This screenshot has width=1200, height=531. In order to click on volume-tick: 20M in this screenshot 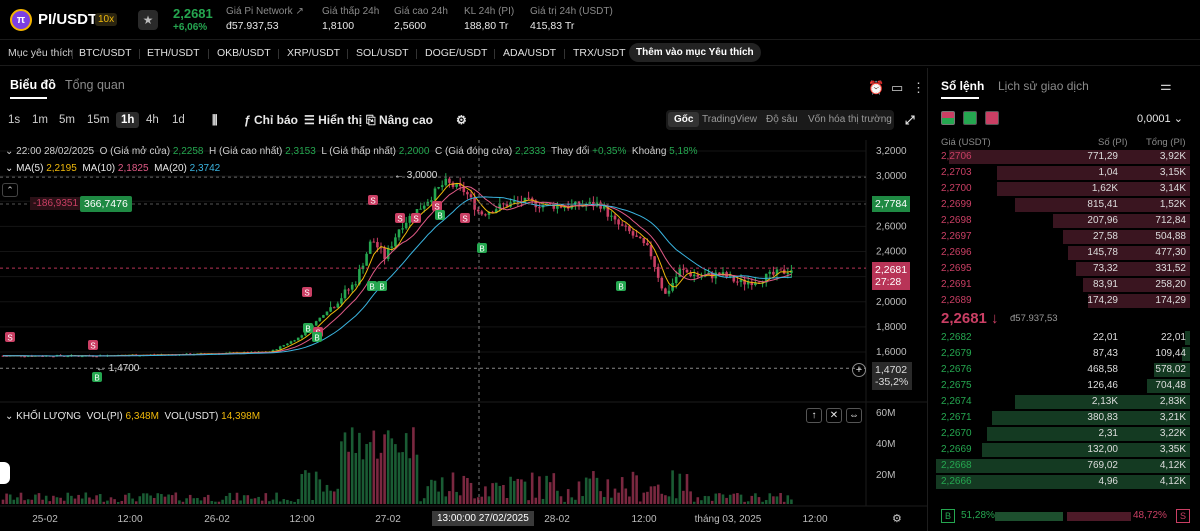, I will do `click(885, 475)`.